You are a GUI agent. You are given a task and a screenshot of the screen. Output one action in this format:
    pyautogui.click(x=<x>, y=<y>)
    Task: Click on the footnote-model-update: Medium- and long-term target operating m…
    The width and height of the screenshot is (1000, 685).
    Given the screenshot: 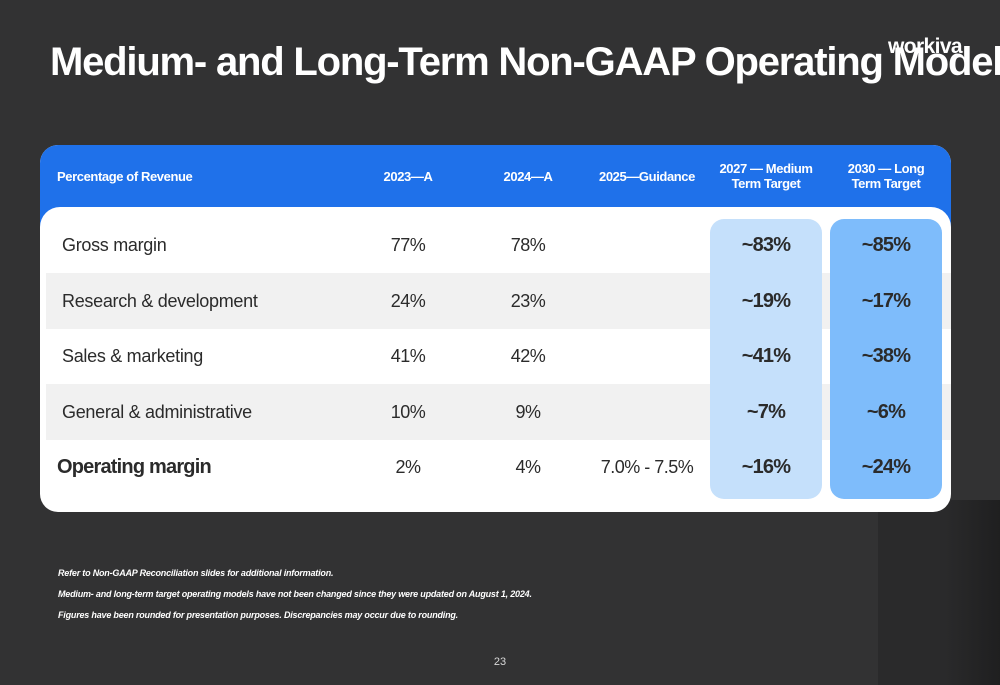 What is the action you would take?
    pyautogui.click(x=295, y=594)
    